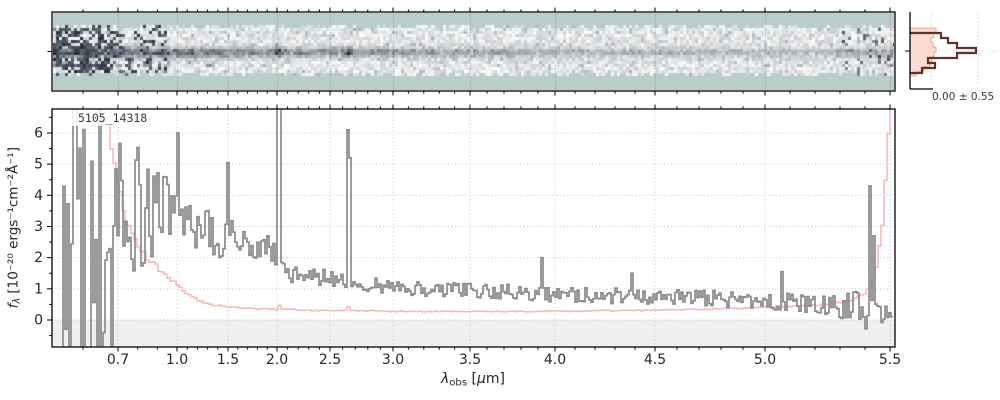 The width and height of the screenshot is (1000, 400). I want to click on source-id-label: 5105_14318, so click(113, 118).